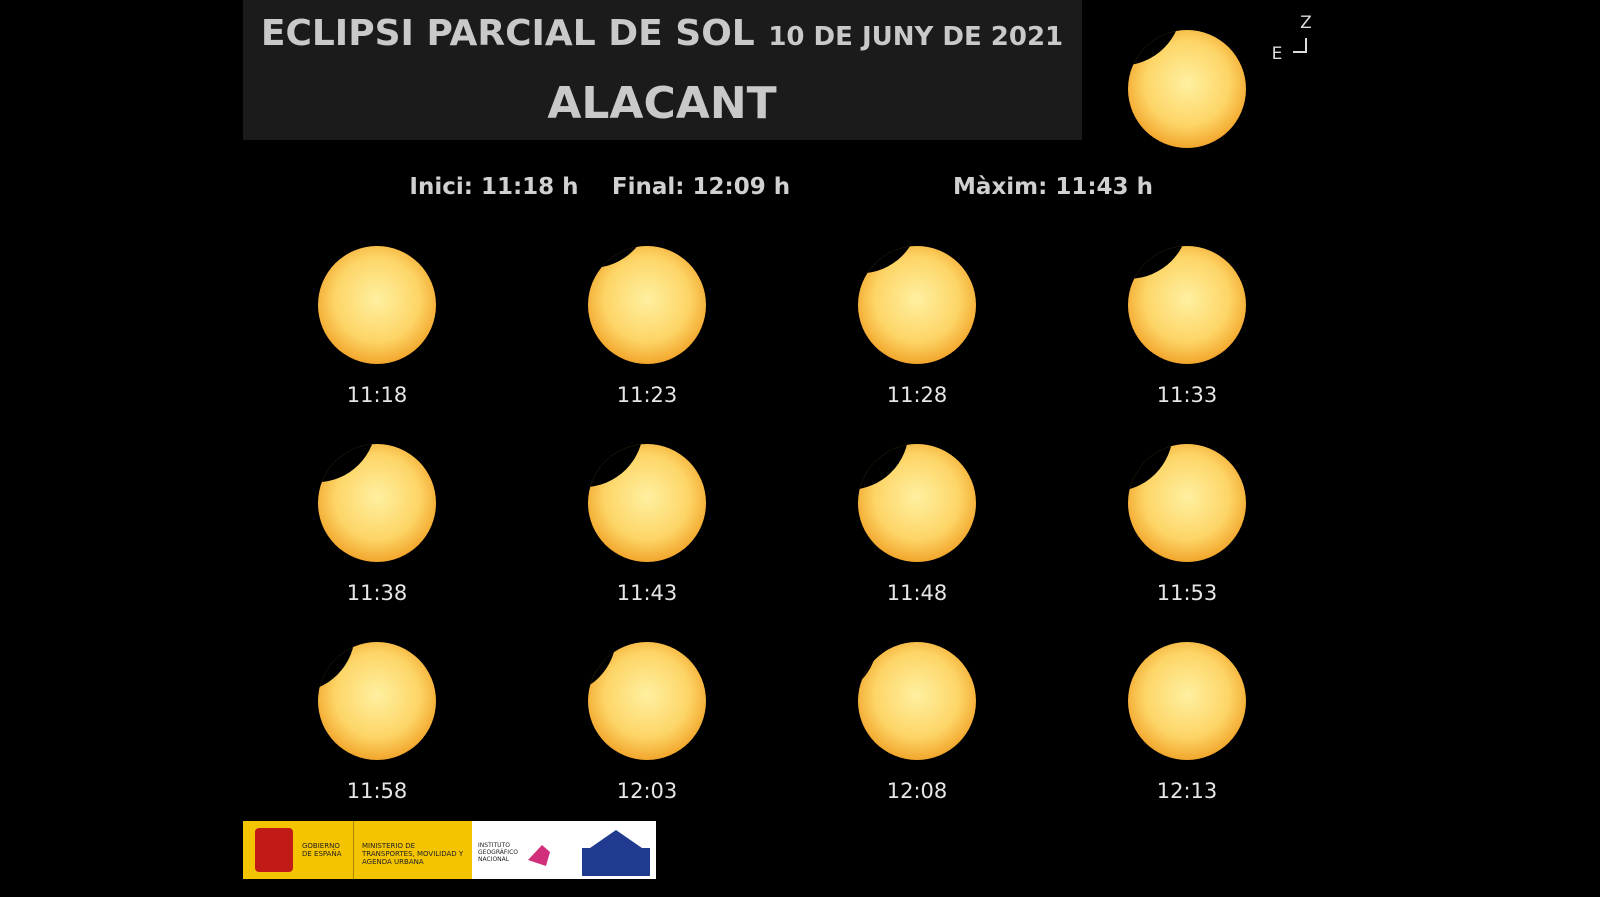 Image resolution: width=1600 pixels, height=897 pixels. What do you see at coordinates (647, 395) in the screenshot?
I see `time-label: 11:23` at bounding box center [647, 395].